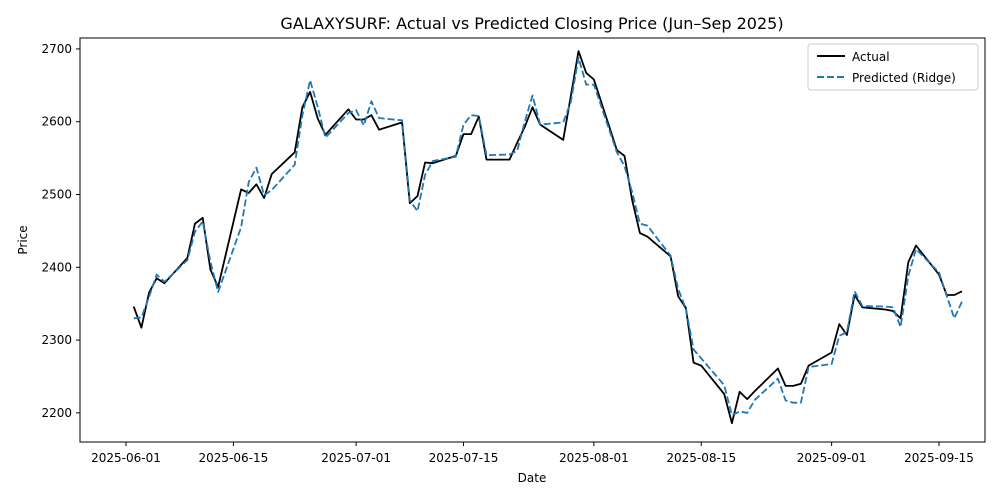 The width and height of the screenshot is (1000, 500). I want to click on x-tick-label: 2025-06-15, so click(234, 458).